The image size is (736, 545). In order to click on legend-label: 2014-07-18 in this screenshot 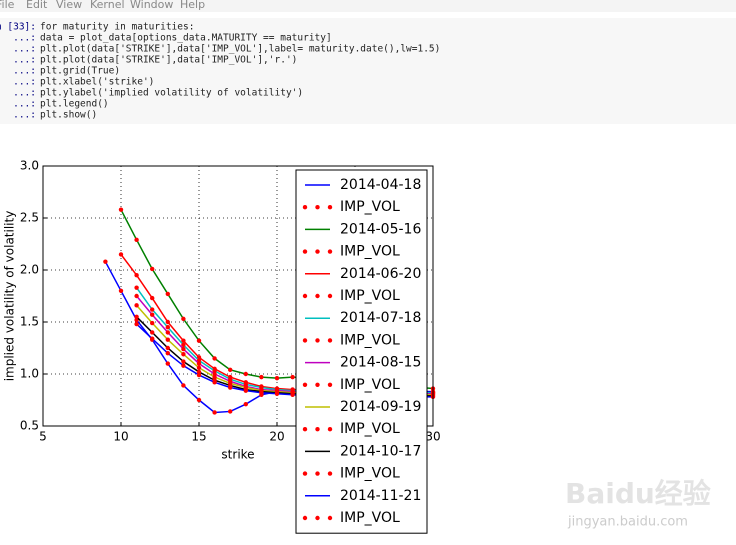, I will do `click(380, 318)`.